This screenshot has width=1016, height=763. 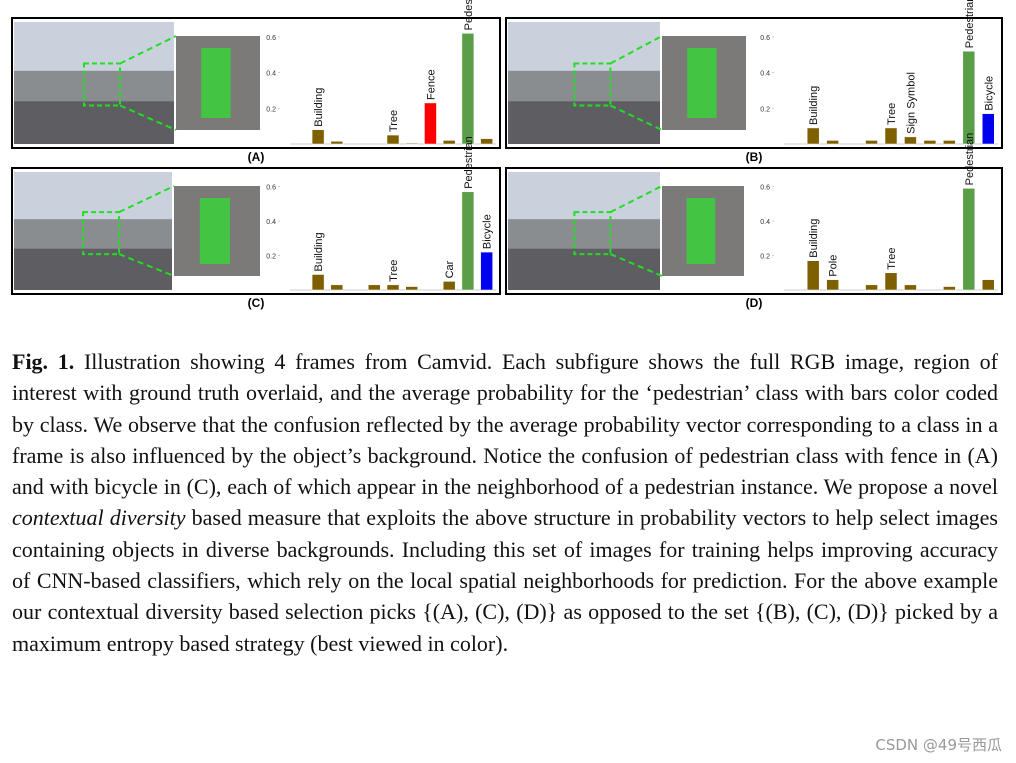 I want to click on bar-category-label: Pole, so click(x=834, y=266).